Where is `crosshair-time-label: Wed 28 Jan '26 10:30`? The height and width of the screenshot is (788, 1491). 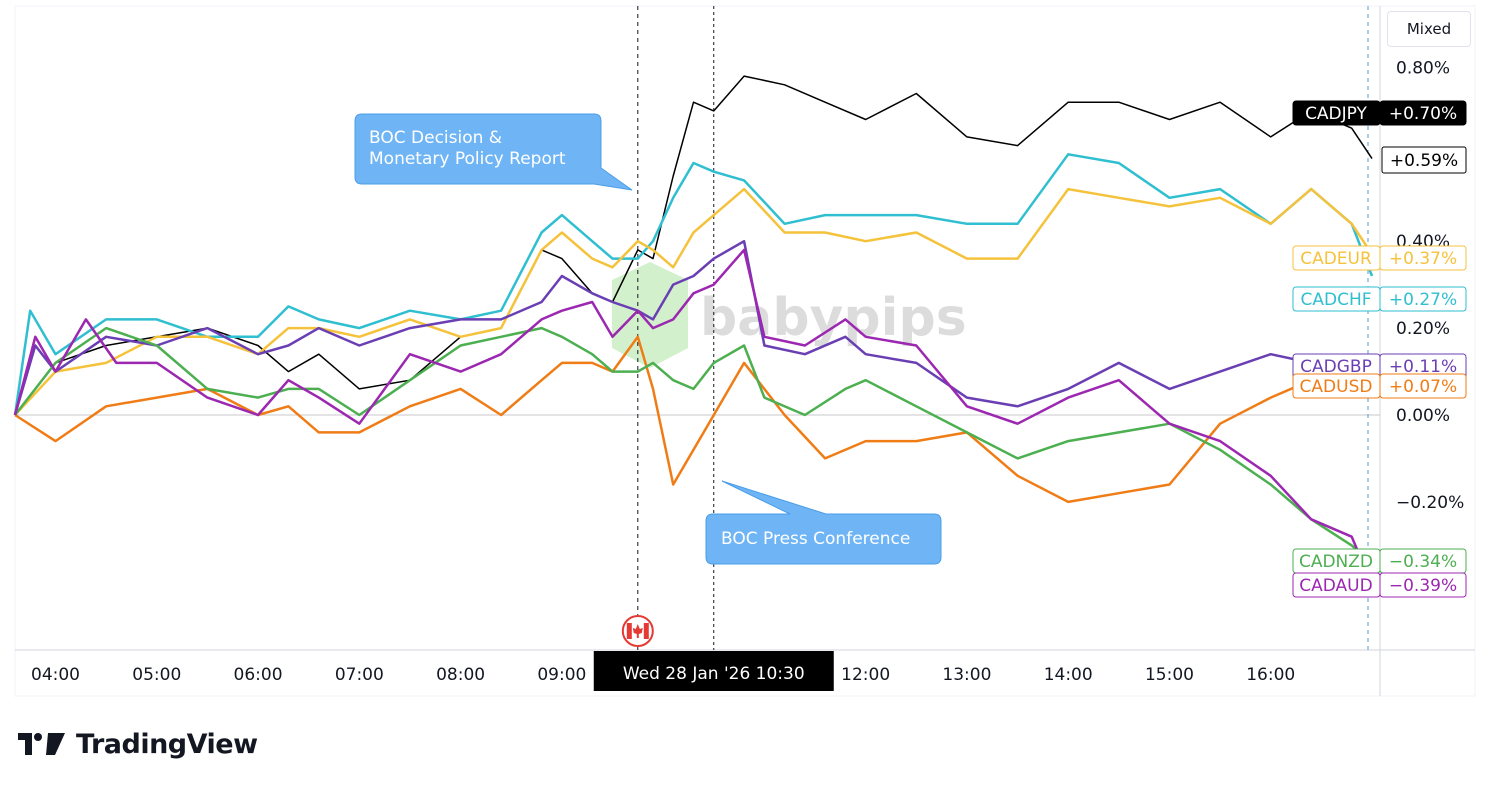 crosshair-time-label: Wed 28 Jan '26 10:30 is located at coordinates (713, 671).